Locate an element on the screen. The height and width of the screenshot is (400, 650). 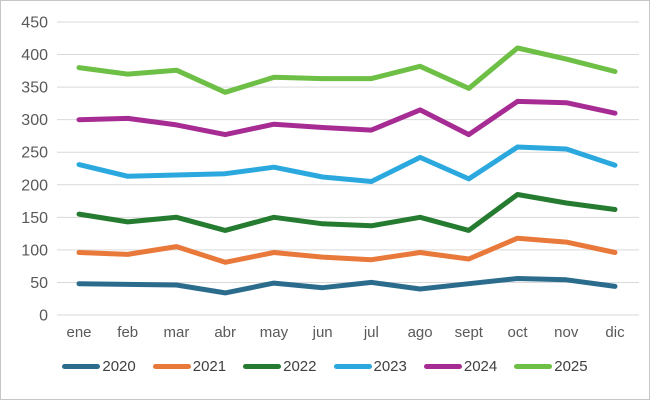
chart-legend: 2020 2021 2022 2023 2024 2025 is located at coordinates (325, 366).